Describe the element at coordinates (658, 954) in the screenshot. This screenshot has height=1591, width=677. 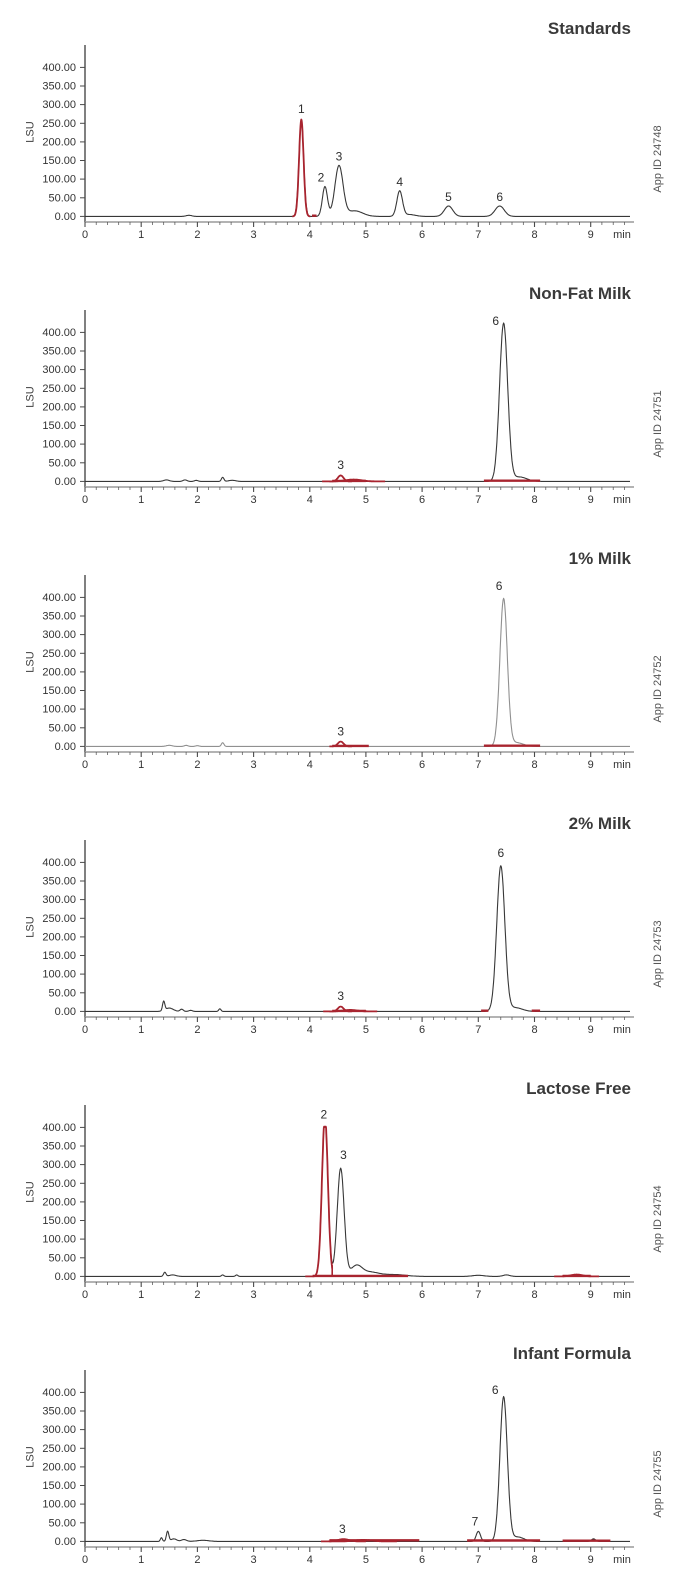
I see `app-id-label: App ID 24753` at that location.